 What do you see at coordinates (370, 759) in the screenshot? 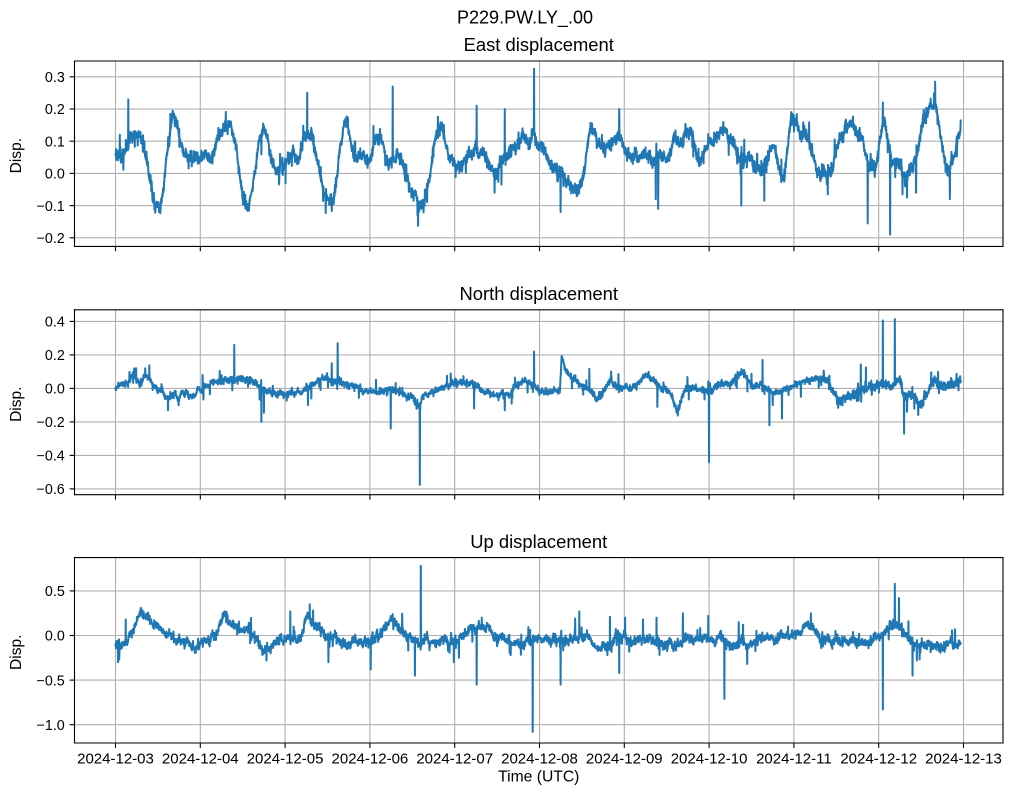
I see `svg-text: 2024-12-06` at bounding box center [370, 759].